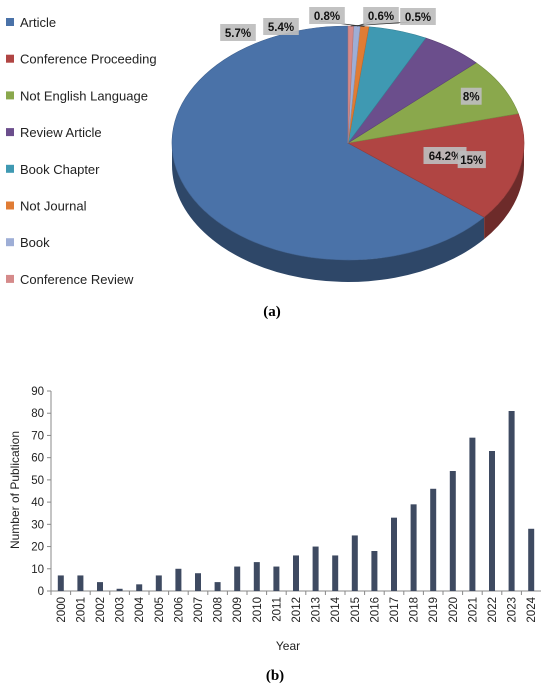 The height and width of the screenshot is (692, 550). What do you see at coordinates (88, 59) in the screenshot?
I see `legend-label: Conference Proceeding` at bounding box center [88, 59].